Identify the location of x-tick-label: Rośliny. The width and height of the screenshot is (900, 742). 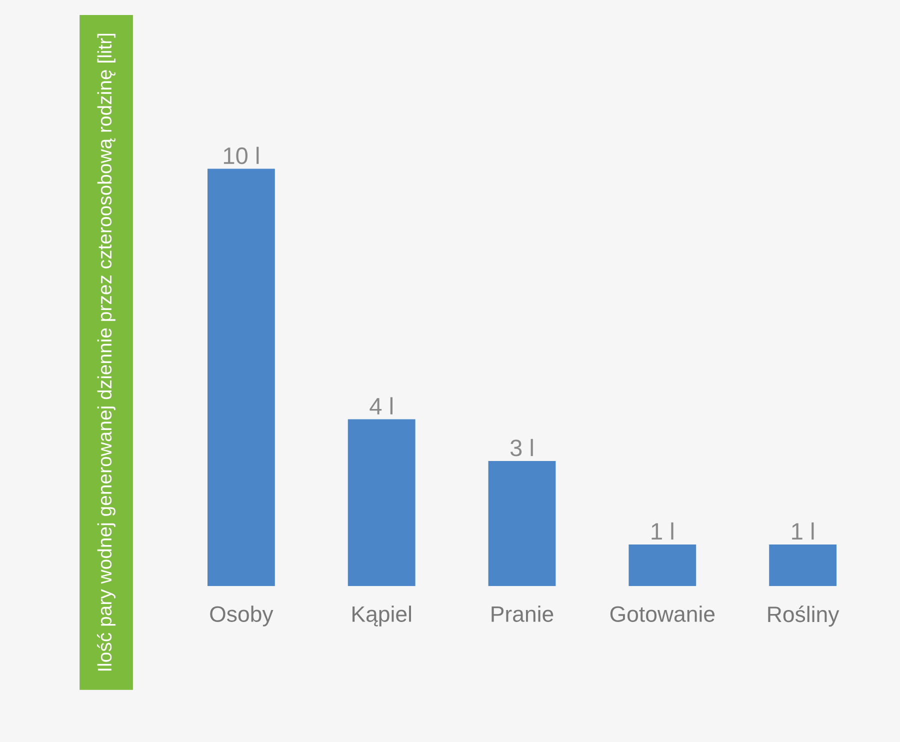
(804, 616).